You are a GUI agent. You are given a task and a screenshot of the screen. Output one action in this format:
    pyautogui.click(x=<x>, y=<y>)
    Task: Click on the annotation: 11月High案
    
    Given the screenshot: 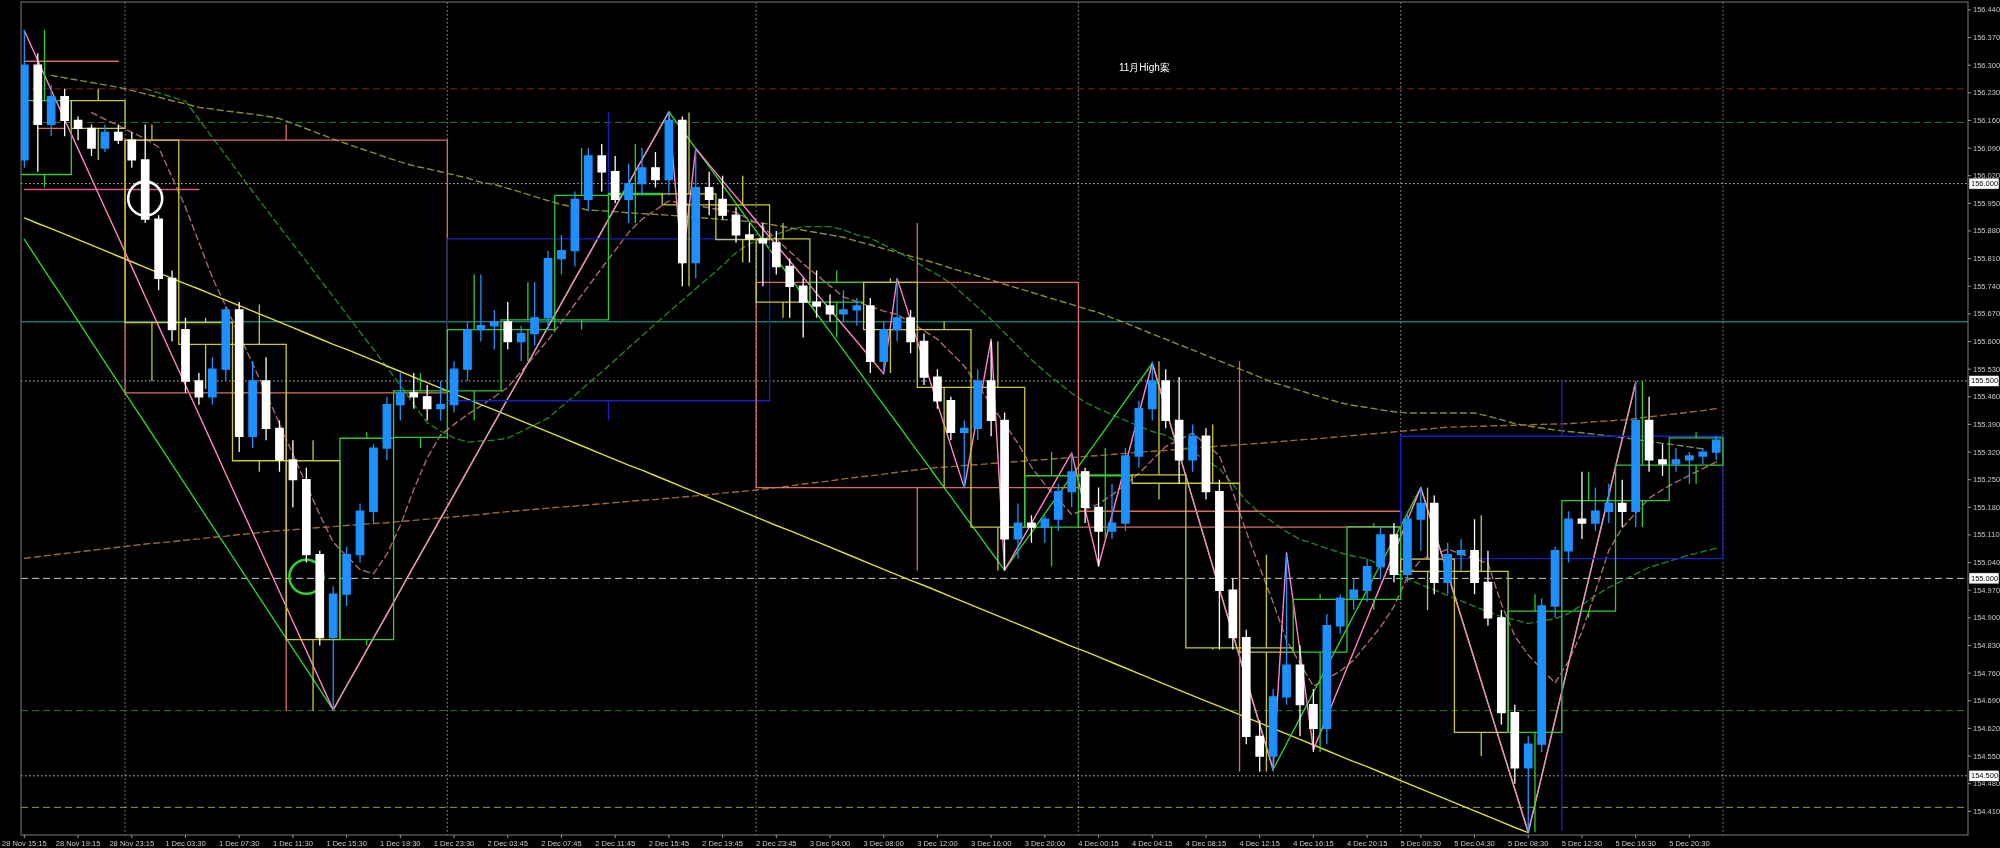 What is the action you would take?
    pyautogui.click(x=1144, y=67)
    